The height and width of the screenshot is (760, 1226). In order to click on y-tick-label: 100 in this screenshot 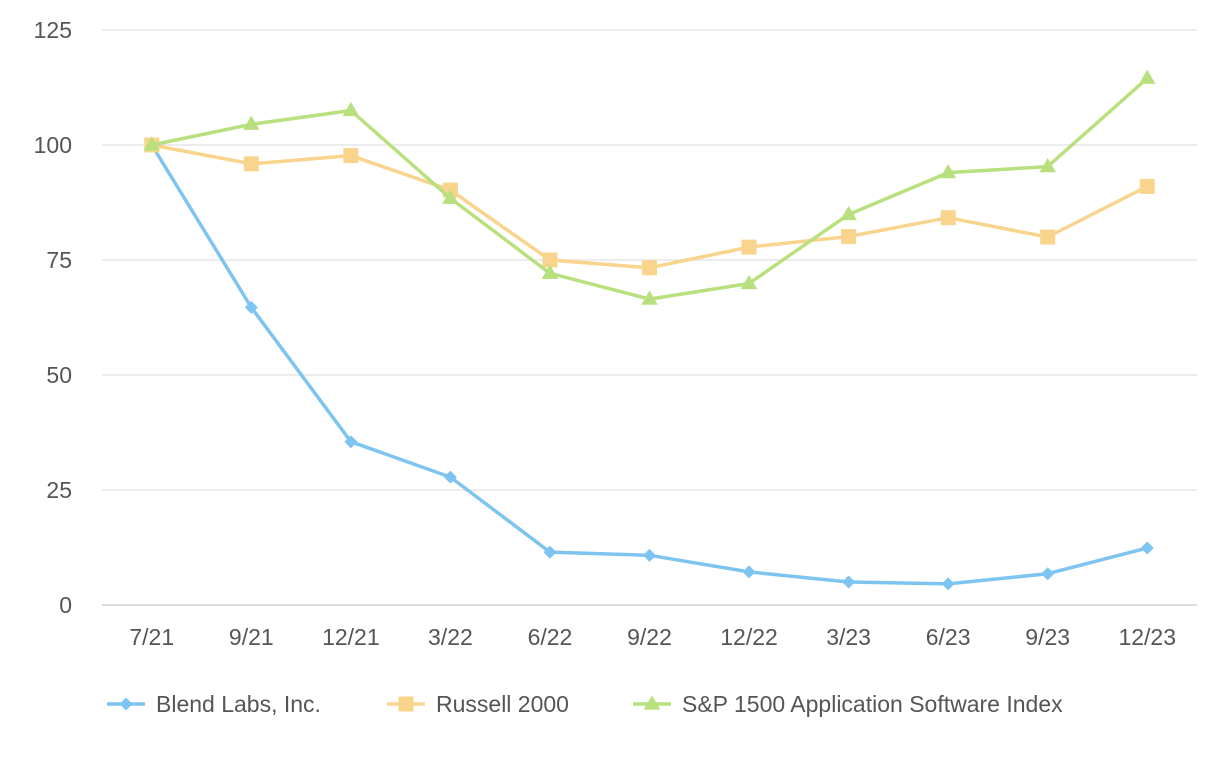, I will do `click(53, 145)`.